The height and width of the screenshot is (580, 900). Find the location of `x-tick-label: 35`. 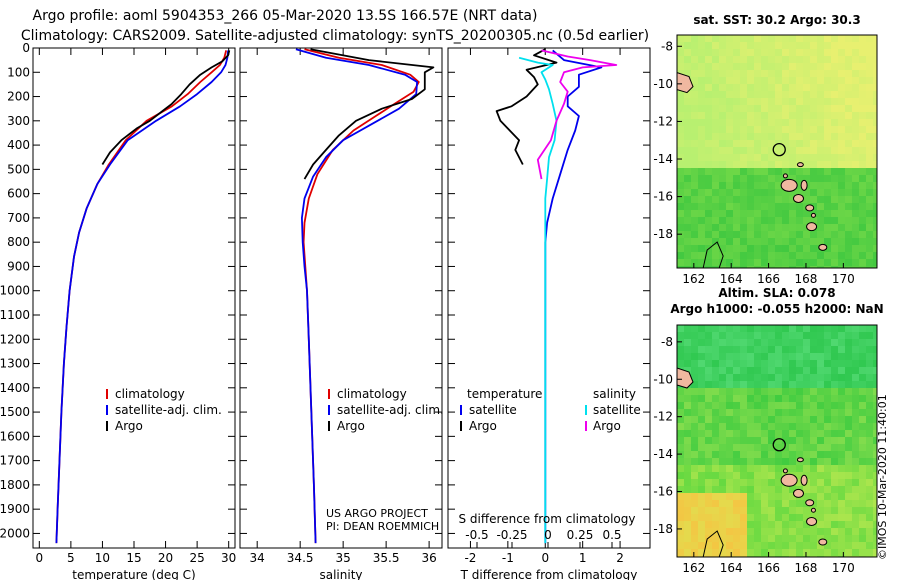

x-tick-label: 35 is located at coordinates (343, 558).